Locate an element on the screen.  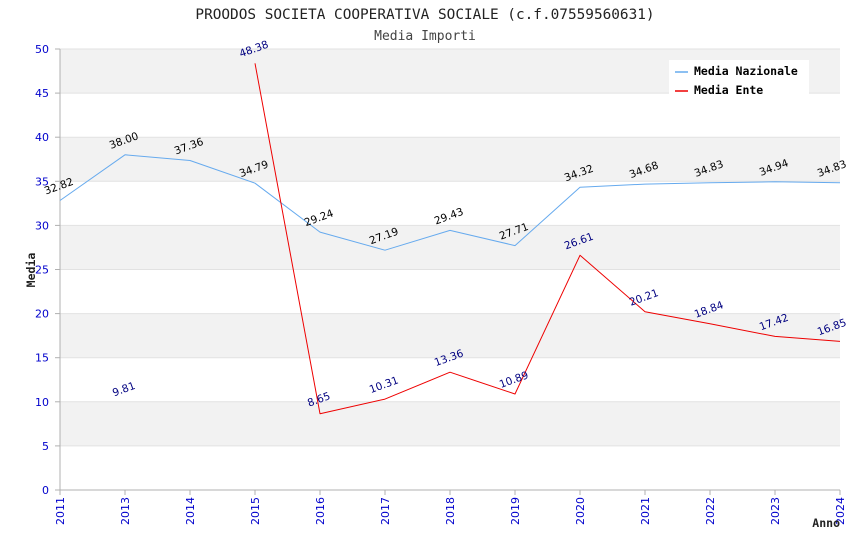
x-tick-label: 2023 is located at coordinates (775, 511).